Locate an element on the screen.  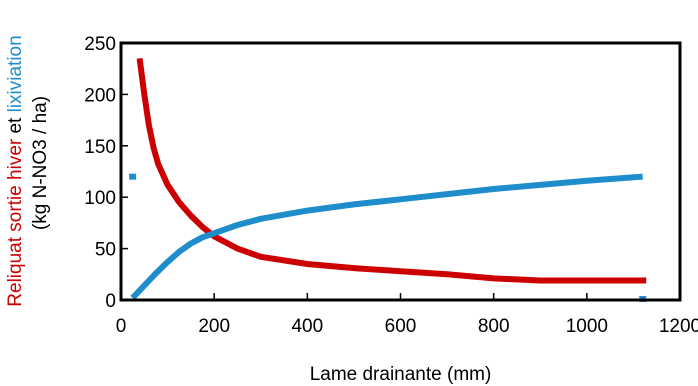
x-tick-label: 200 is located at coordinates (214, 326).